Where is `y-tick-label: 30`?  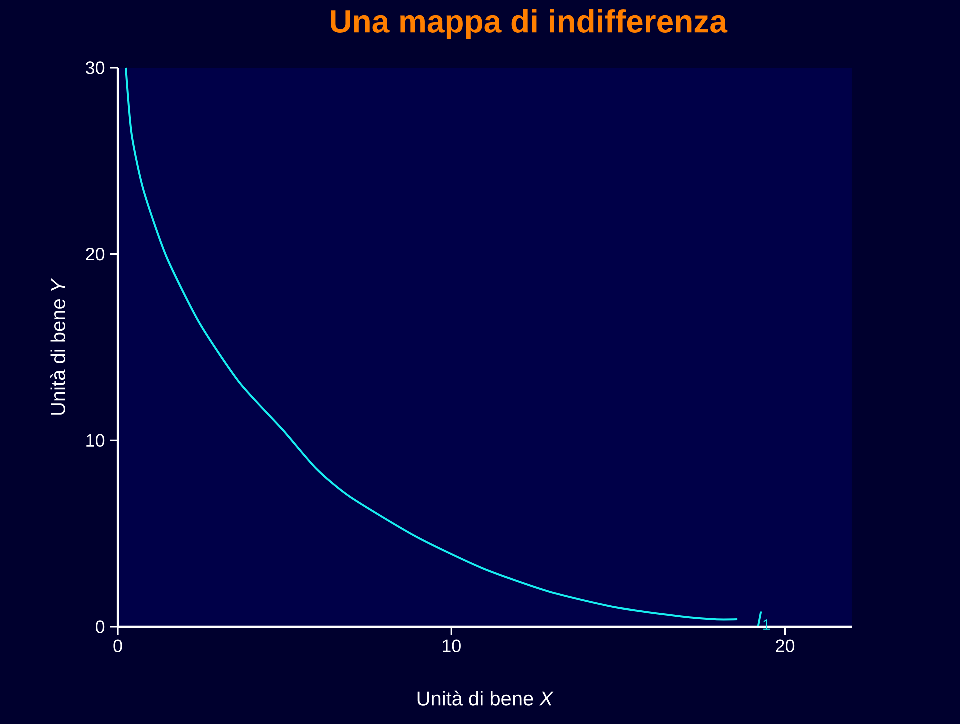
y-tick-label: 30 is located at coordinates (95, 68).